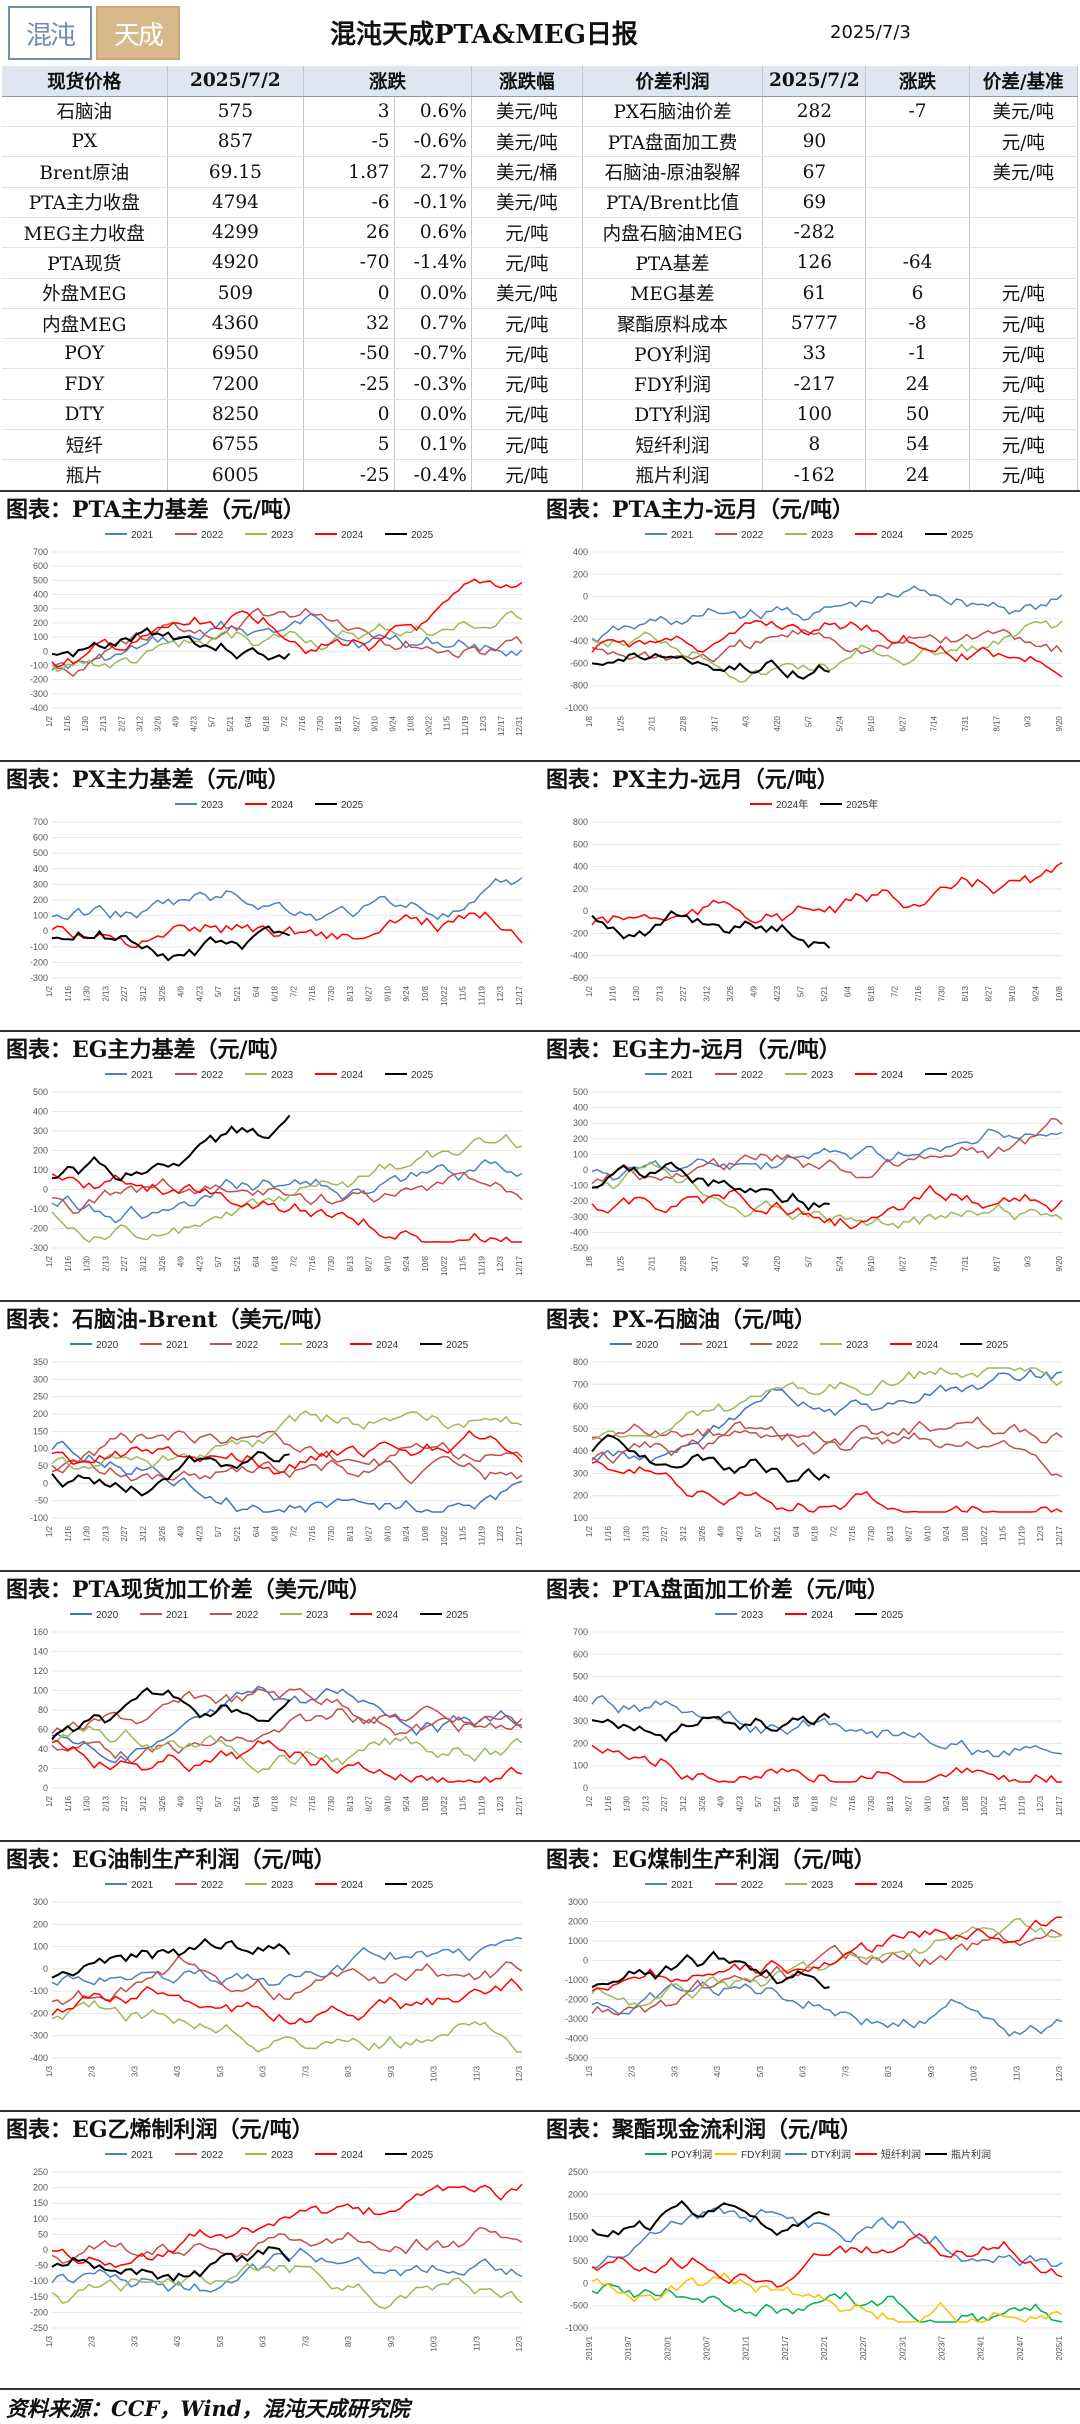 This screenshot has height=2424, width=1080. Describe the element at coordinates (996, 1263) in the screenshot. I see `x-tick-label: 8/17` at that location.